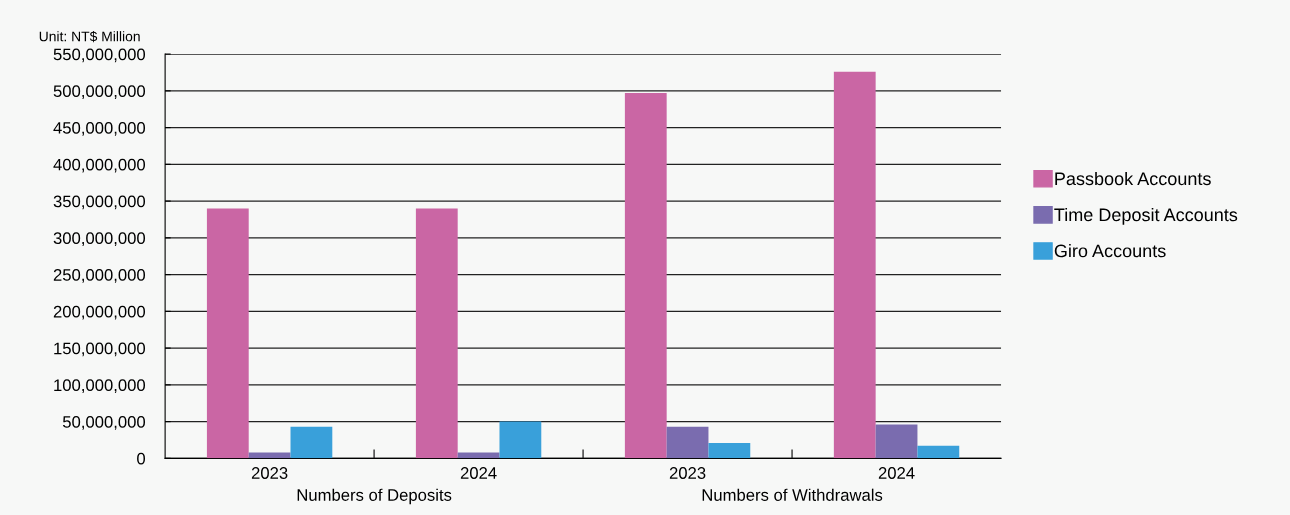 The width and height of the screenshot is (1290, 515). Describe the element at coordinates (89, 36) in the screenshot. I see `text: Unit: NT$ Million` at that location.